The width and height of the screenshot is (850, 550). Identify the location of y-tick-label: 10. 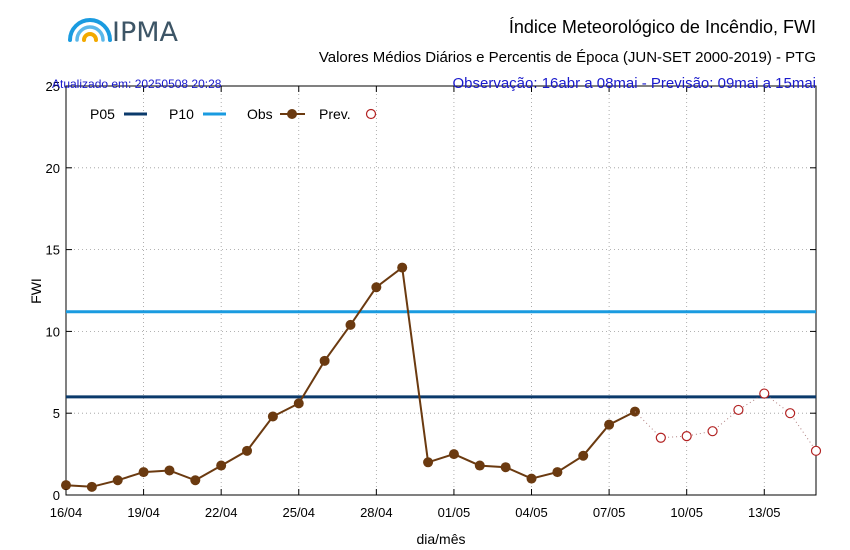
(53, 331).